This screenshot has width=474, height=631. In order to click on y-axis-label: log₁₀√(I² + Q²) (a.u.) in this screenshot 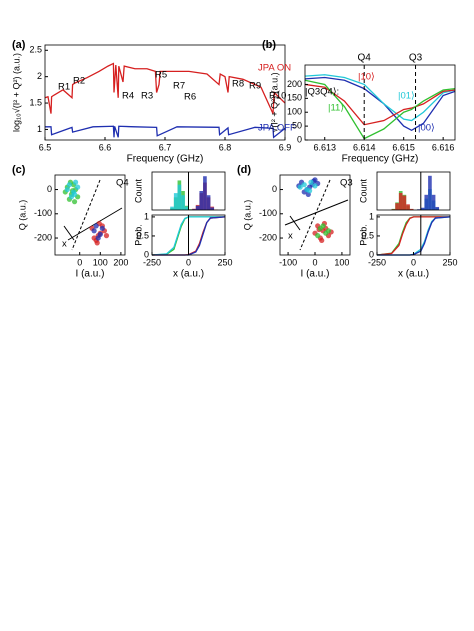, I will do `click(16, 92)`.